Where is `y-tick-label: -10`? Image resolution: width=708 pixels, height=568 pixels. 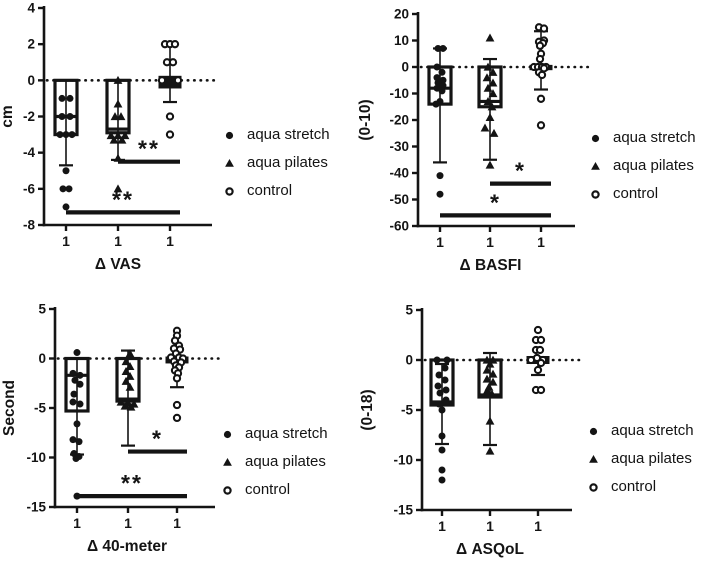 y-tick-label: -10 is located at coordinates (403, 460).